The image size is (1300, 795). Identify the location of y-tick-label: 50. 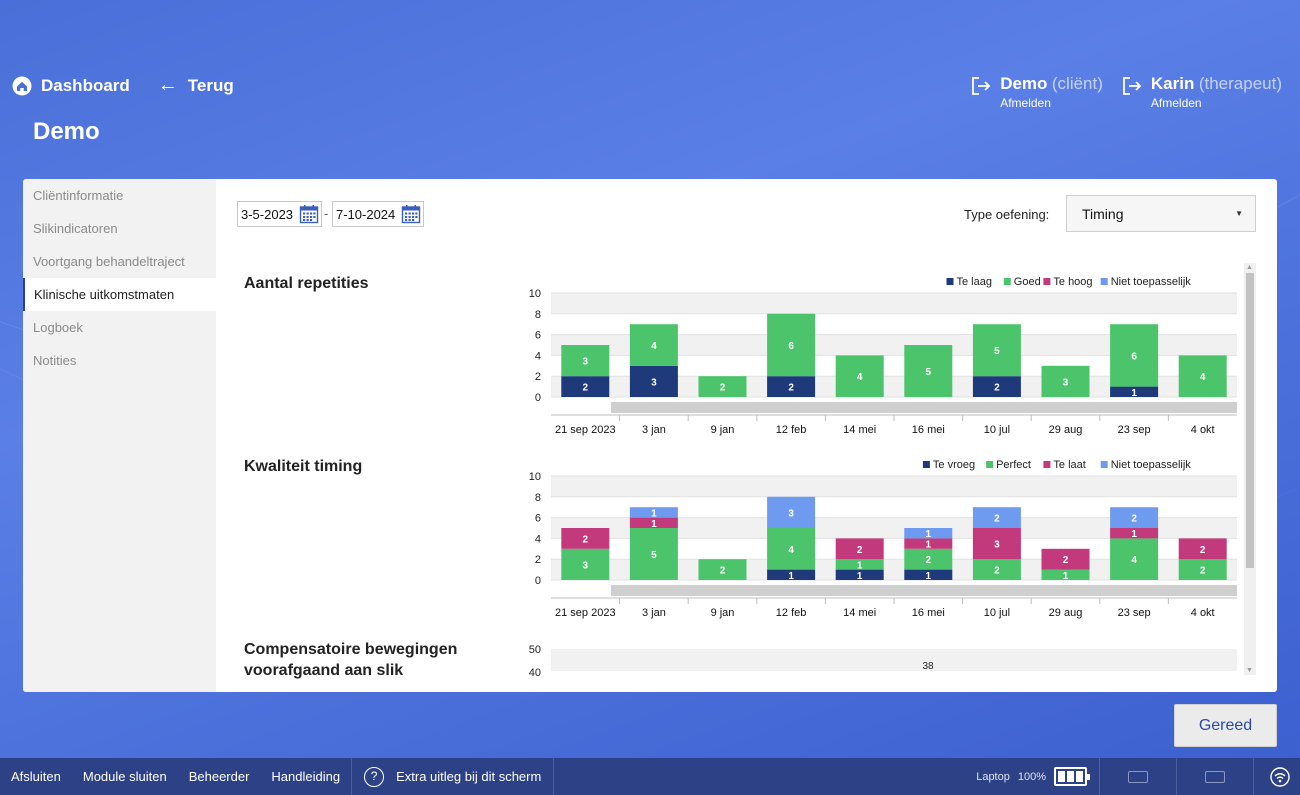
(535, 650).